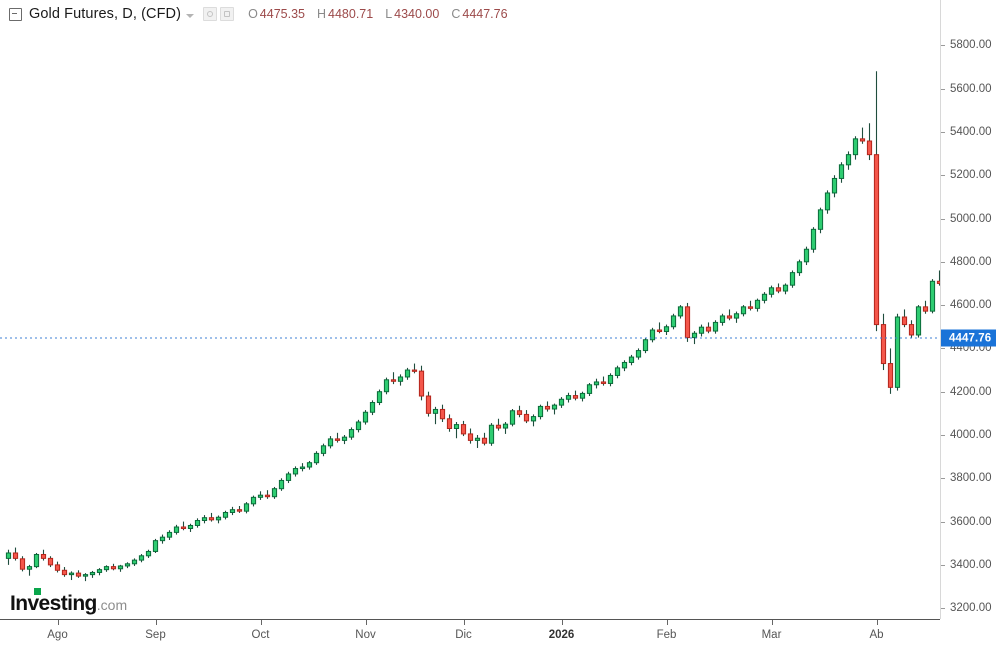 Image resolution: width=996 pixels, height=645 pixels. What do you see at coordinates (771, 635) in the screenshot?
I see `time-axis-label: Mar` at bounding box center [771, 635].